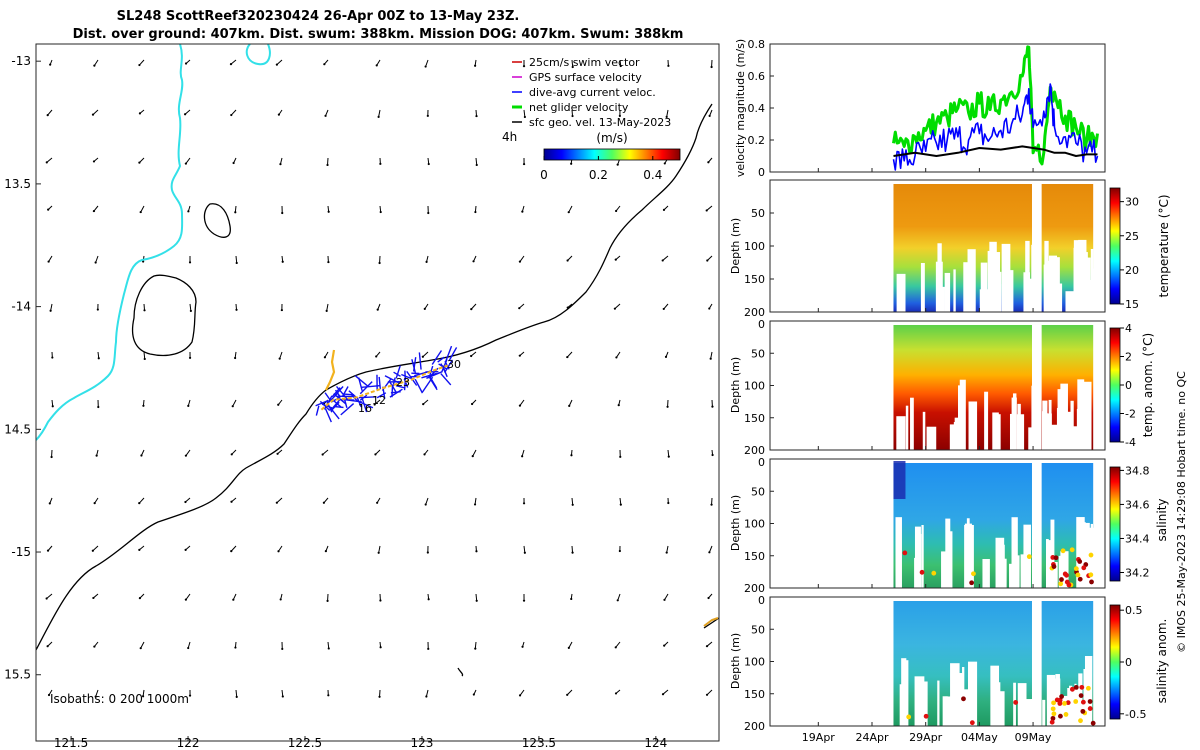 The image size is (1200, 750). Describe the element at coordinates (188, 743) in the screenshot. I see `map-x-tick-label: 122` at that location.